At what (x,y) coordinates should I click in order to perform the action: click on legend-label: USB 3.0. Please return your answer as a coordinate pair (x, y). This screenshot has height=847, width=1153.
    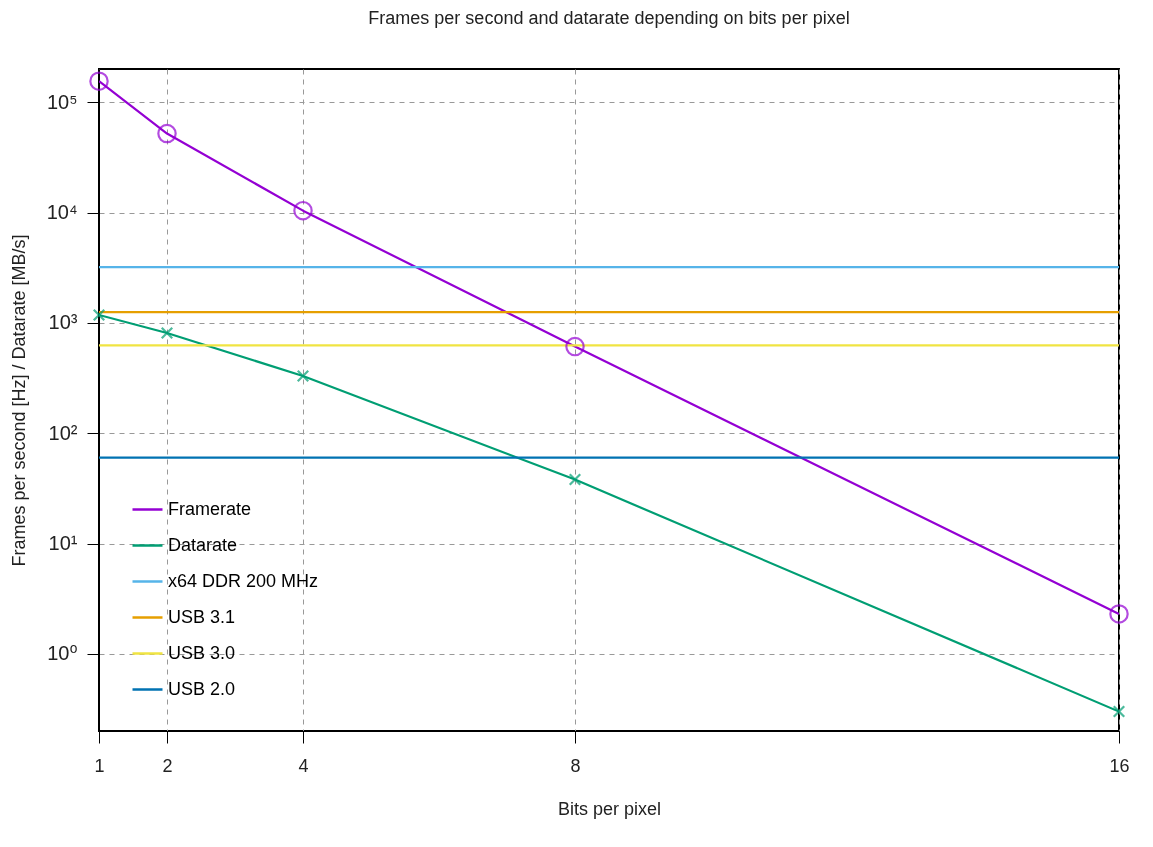
    Looking at the image, I should click on (202, 652).